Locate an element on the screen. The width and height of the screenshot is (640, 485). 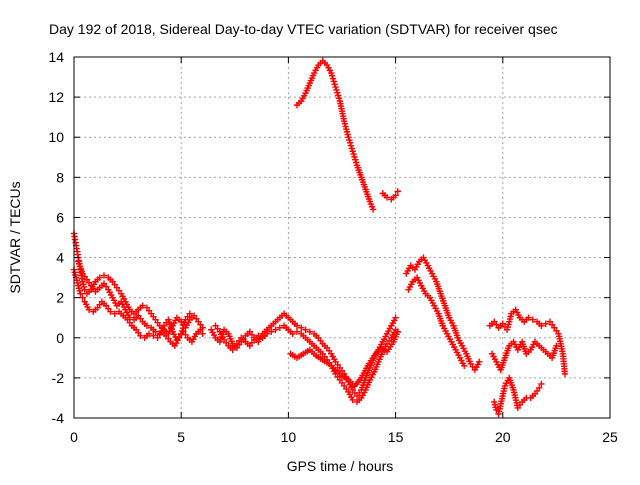
series-midday-band-b is located at coordinates (305, 364).